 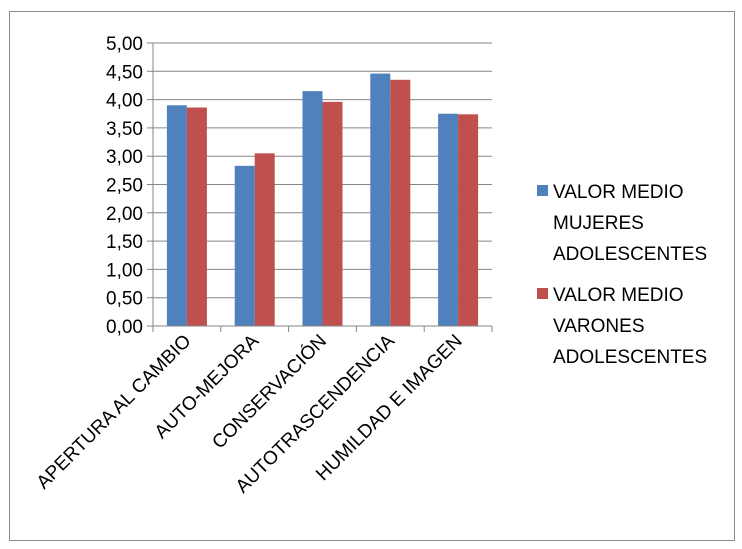 I want to click on y-tick-label: 1,50, so click(x=124, y=242).